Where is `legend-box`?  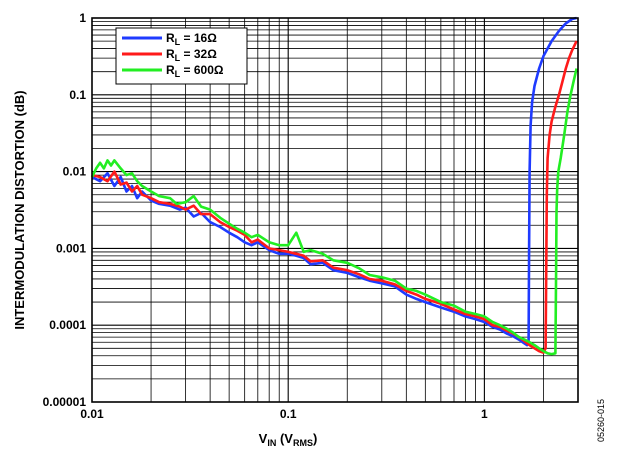
legend-box is located at coordinates (181, 56).